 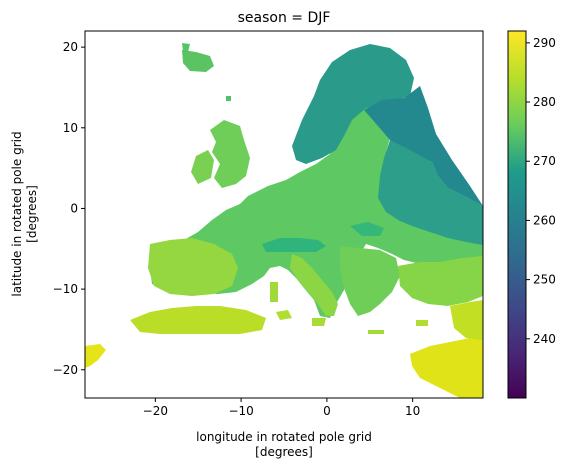 I want to click on land-ireland, so click(x=202, y=167).